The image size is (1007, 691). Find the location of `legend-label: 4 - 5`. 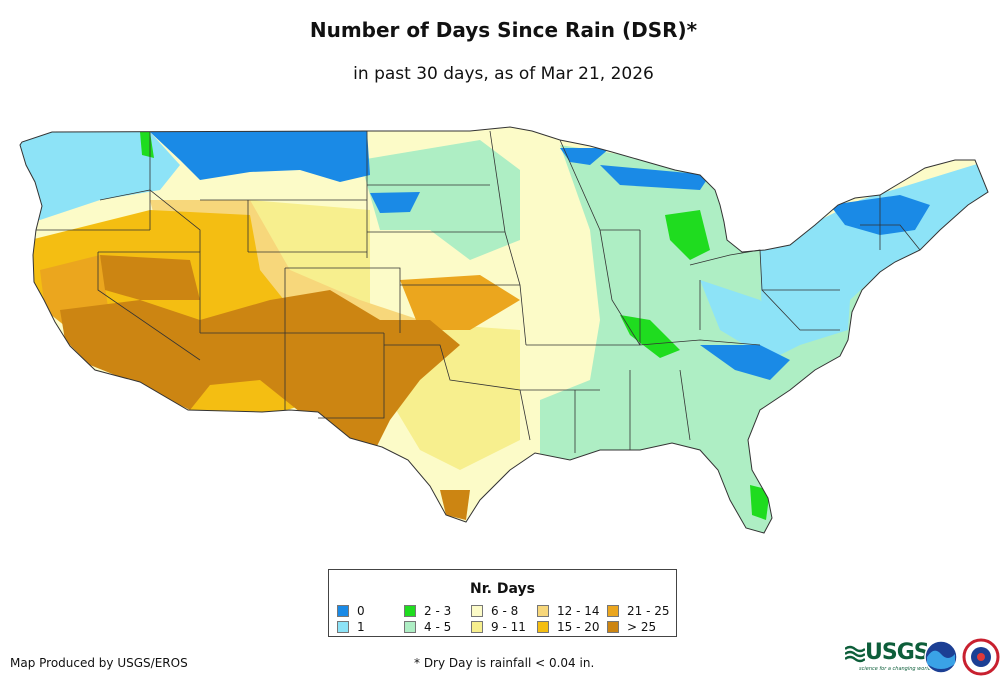

legend-label: 4 - 5 is located at coordinates (438, 627).